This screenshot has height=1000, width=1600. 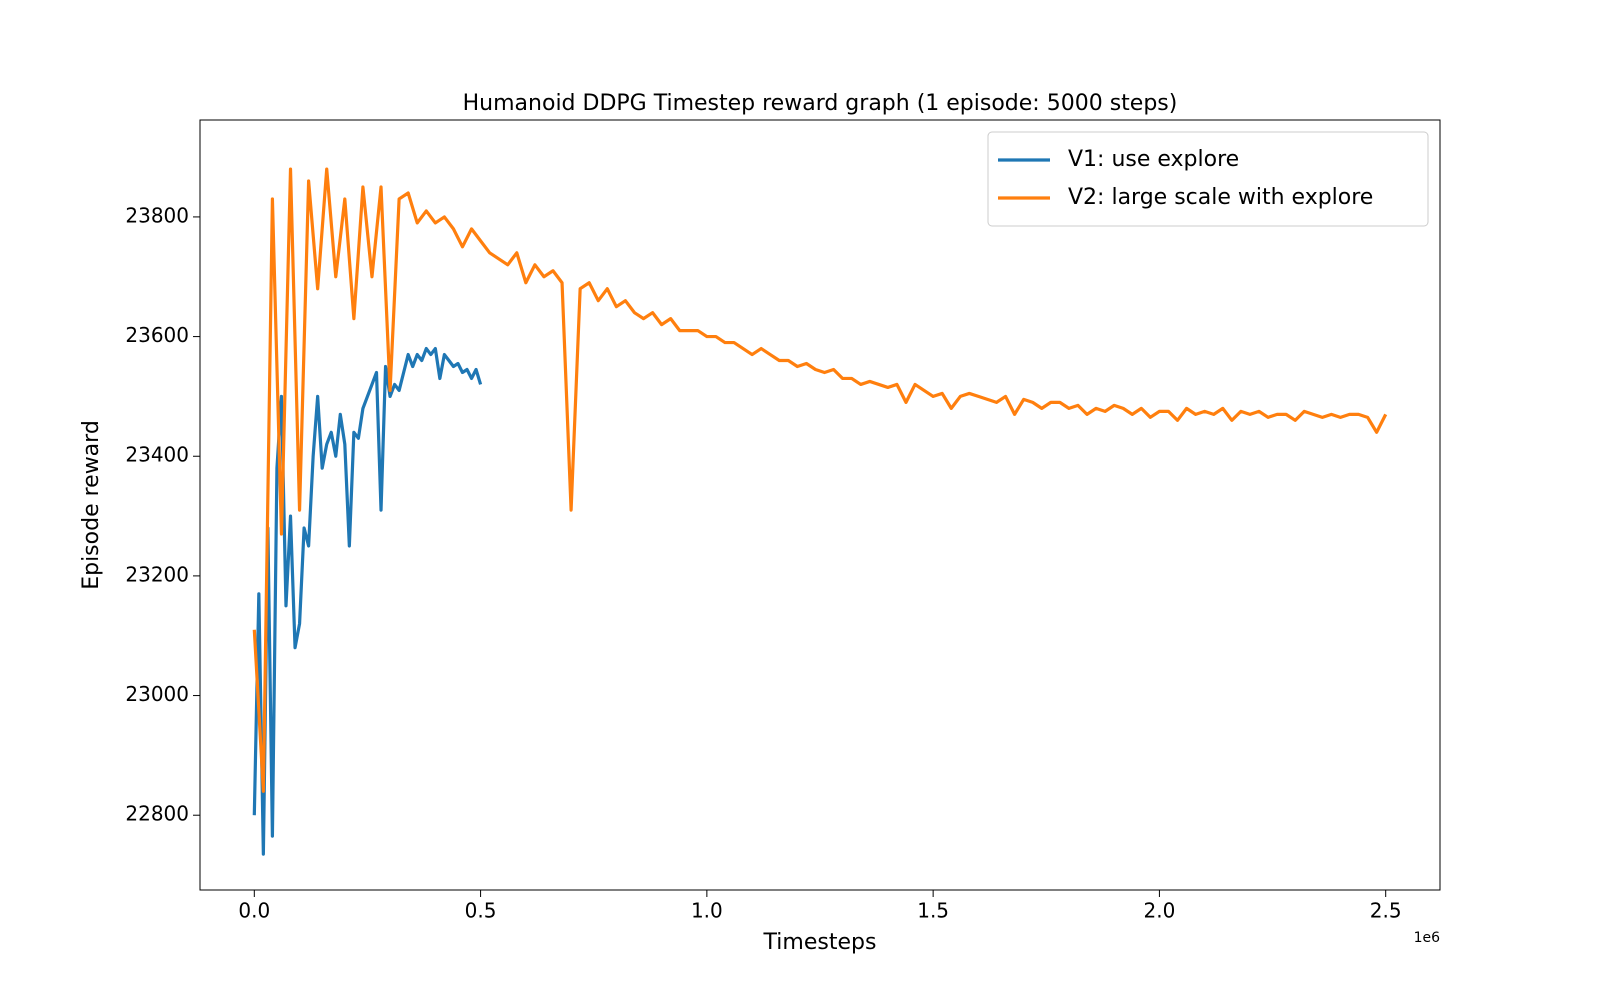 I want to click on x-tick-label: 2.5, so click(x=1386, y=911).